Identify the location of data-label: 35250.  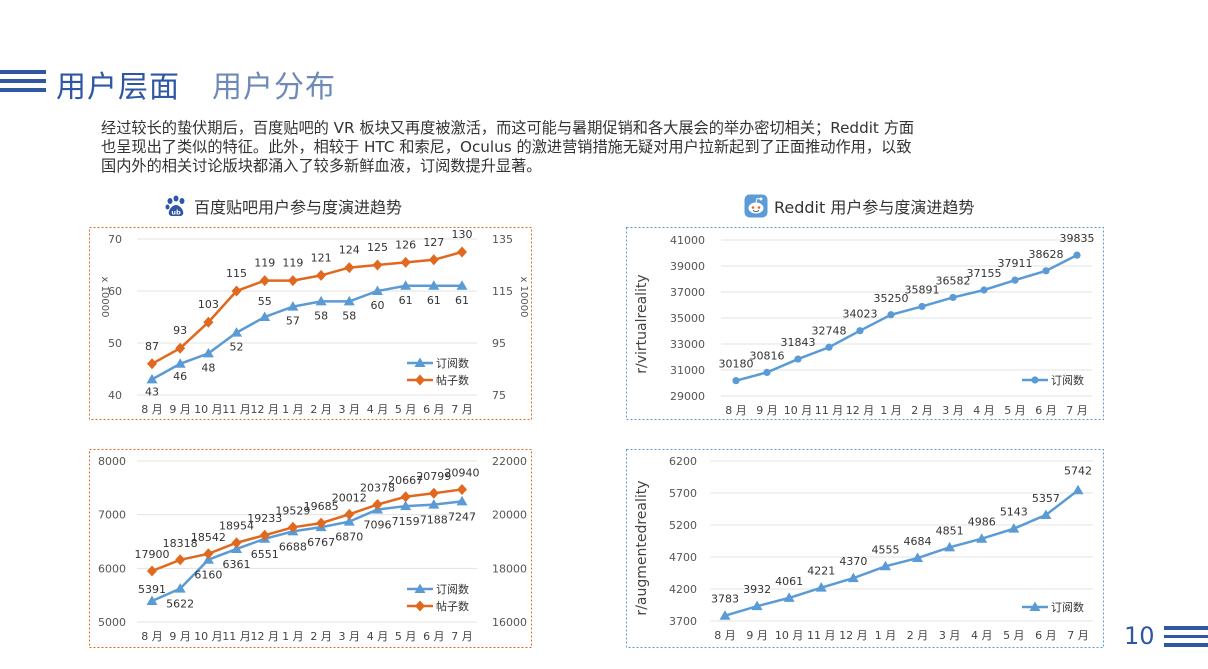
(891, 298).